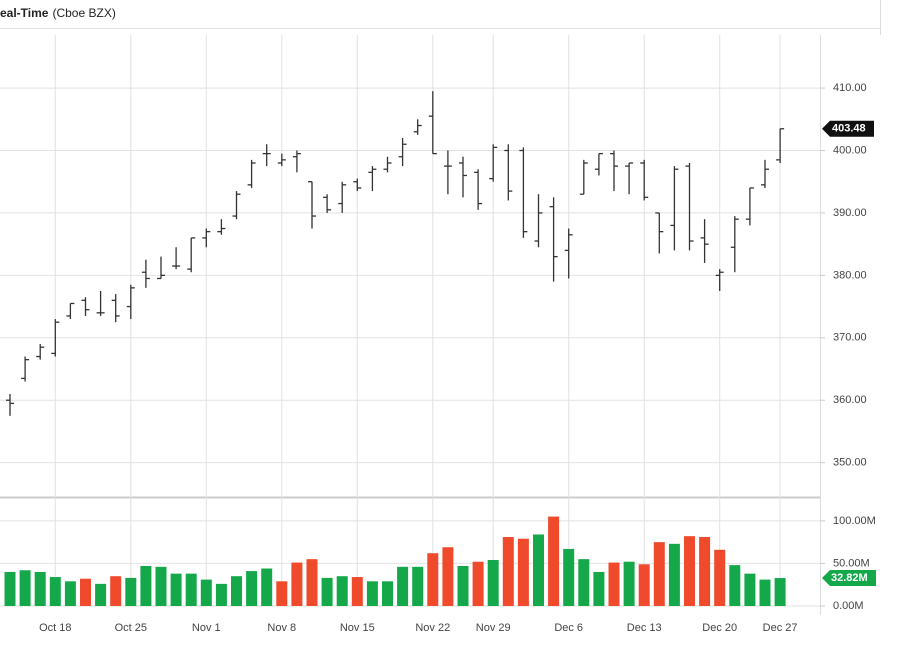 Image resolution: width=910 pixels, height=662 pixels. What do you see at coordinates (850, 400) in the screenshot?
I see `y-tick-label: 360.00` at bounding box center [850, 400].